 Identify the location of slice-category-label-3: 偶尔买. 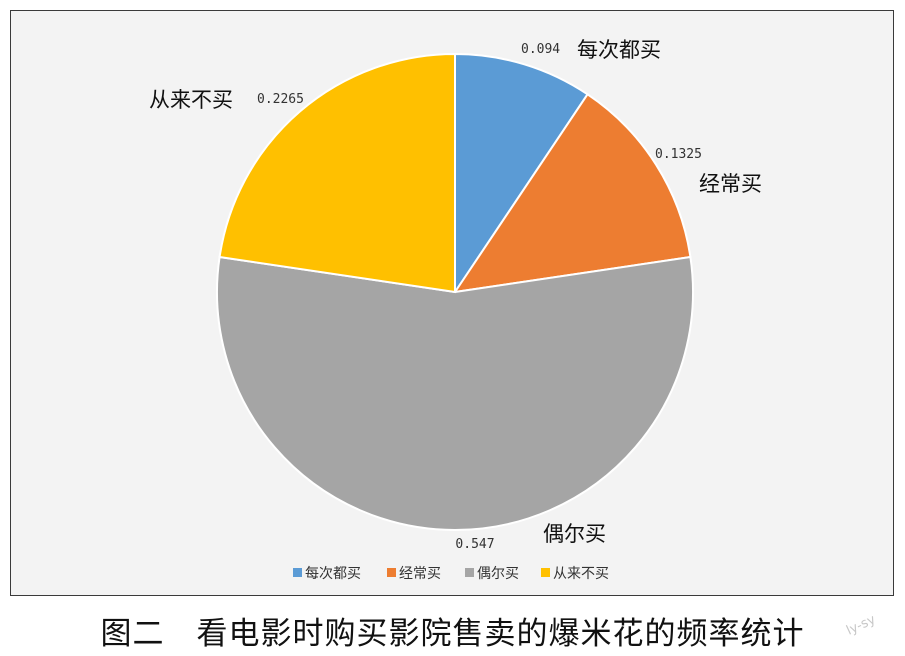
(574, 534).